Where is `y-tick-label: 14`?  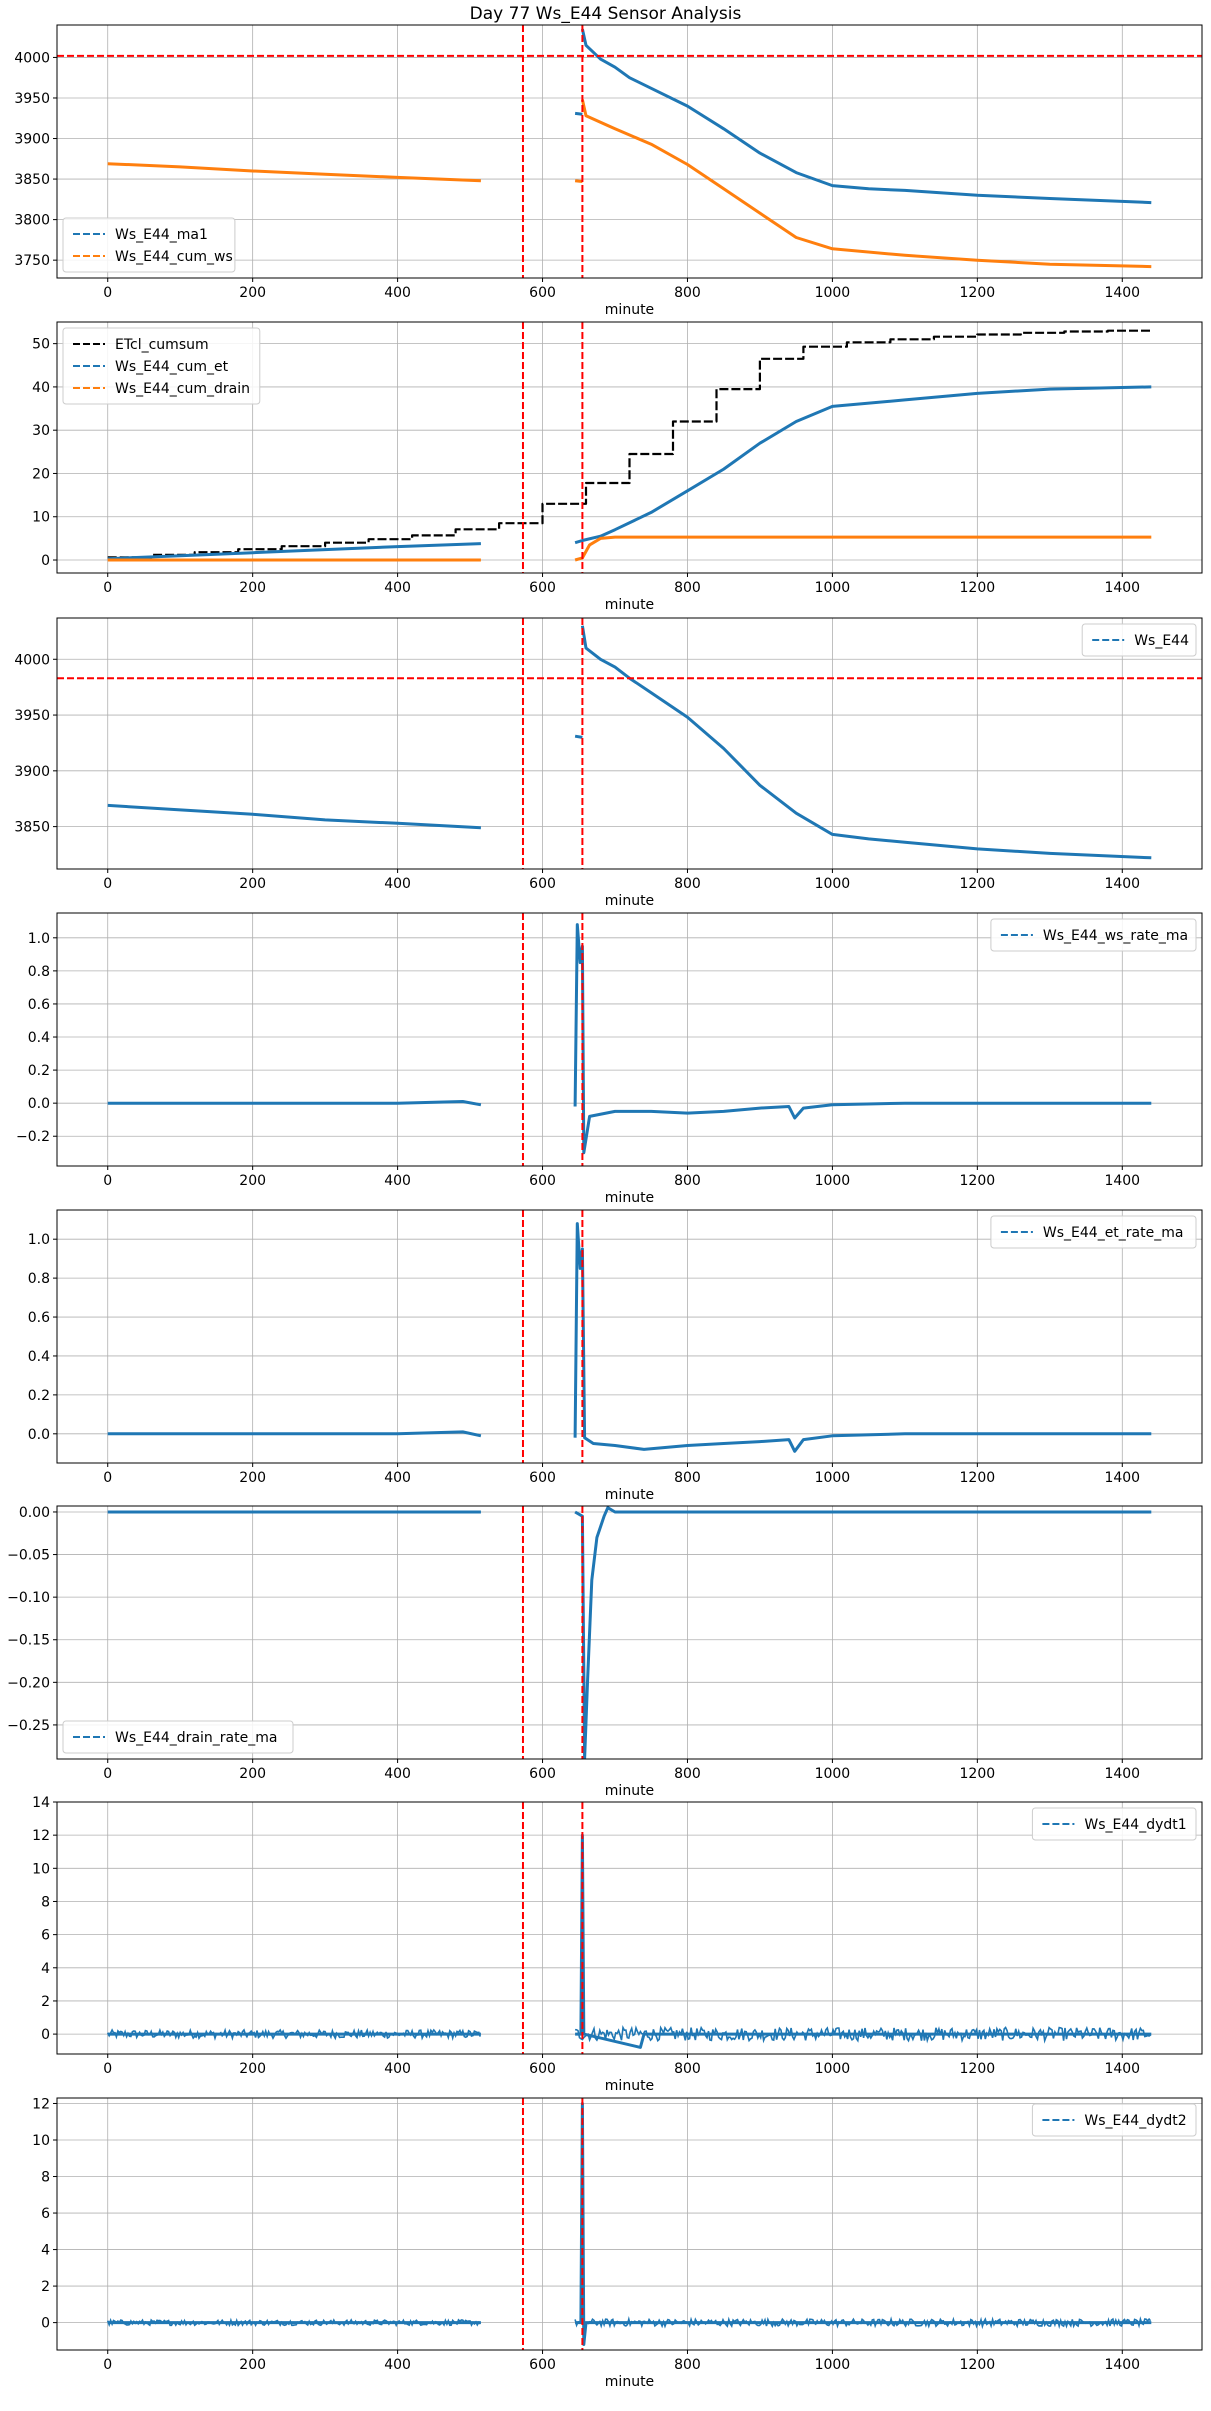
y-tick-label: 14 is located at coordinates (41, 1803).